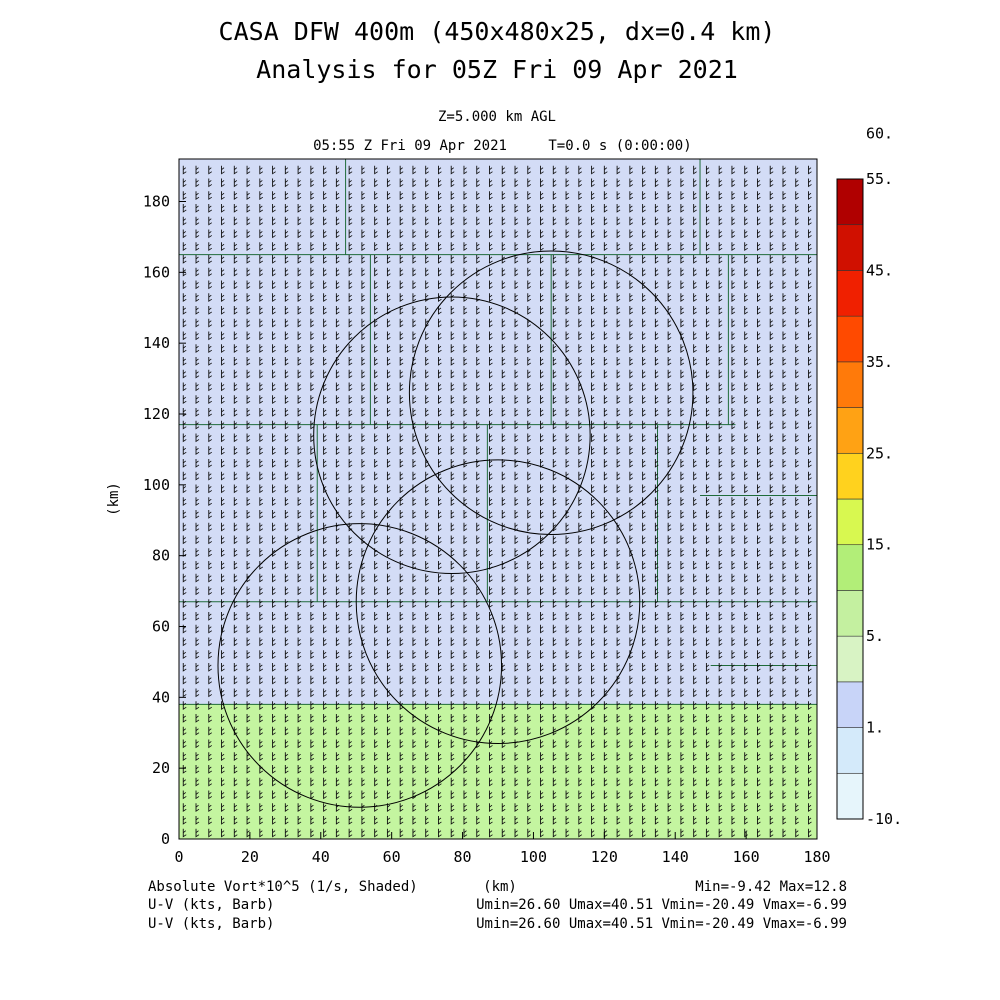 The width and height of the screenshot is (1000, 1000). Describe the element at coordinates (850, 750) in the screenshot. I see `colorbar-swatch` at that location.